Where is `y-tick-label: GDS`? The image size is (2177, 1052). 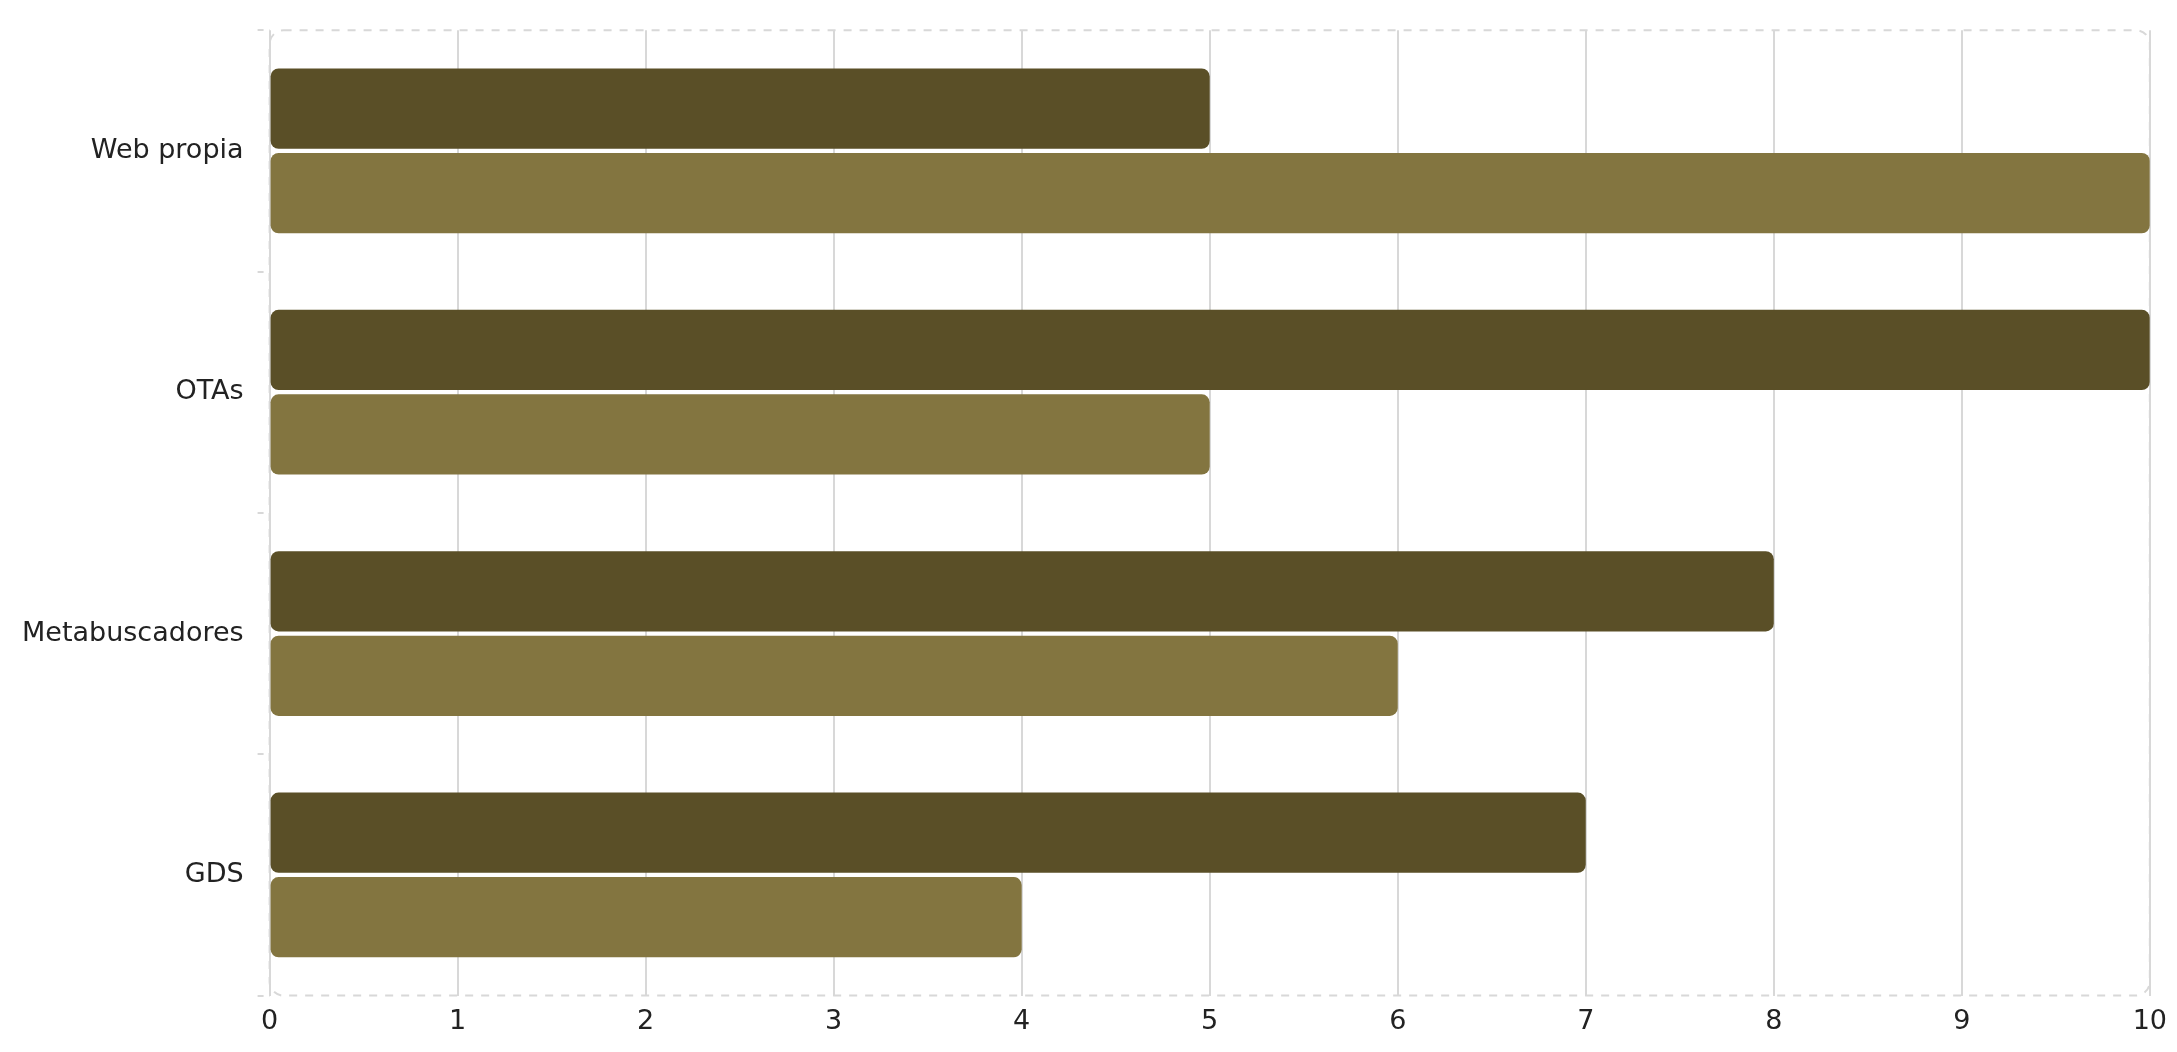
y-tick-label: GDS is located at coordinates (214, 872).